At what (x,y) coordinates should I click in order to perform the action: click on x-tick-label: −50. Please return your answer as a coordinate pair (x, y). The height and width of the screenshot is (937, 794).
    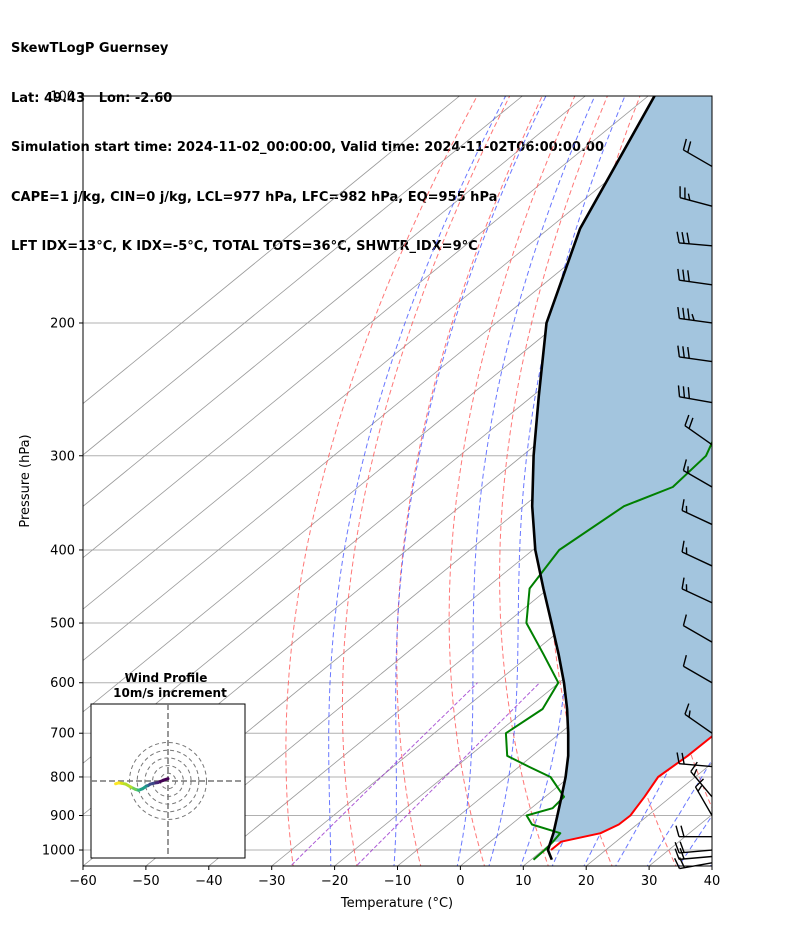
    Looking at the image, I should click on (145, 881).